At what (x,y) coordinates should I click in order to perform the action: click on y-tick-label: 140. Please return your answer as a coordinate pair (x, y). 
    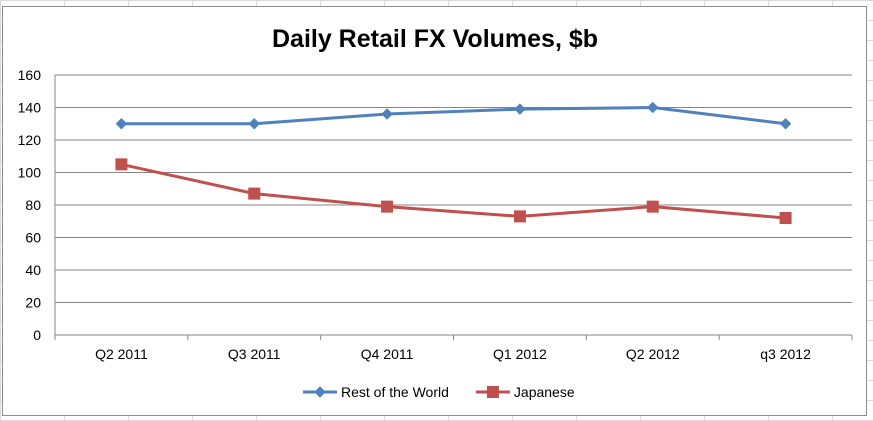
    Looking at the image, I should click on (30, 108).